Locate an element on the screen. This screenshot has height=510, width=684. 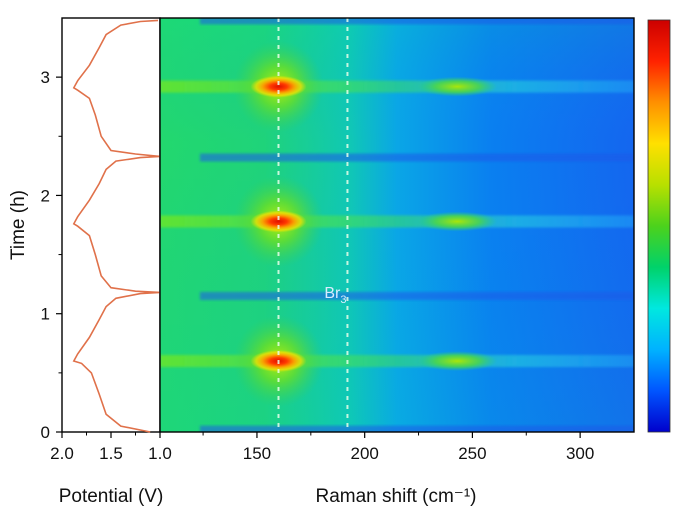
colorbar is located at coordinates (659, 226).